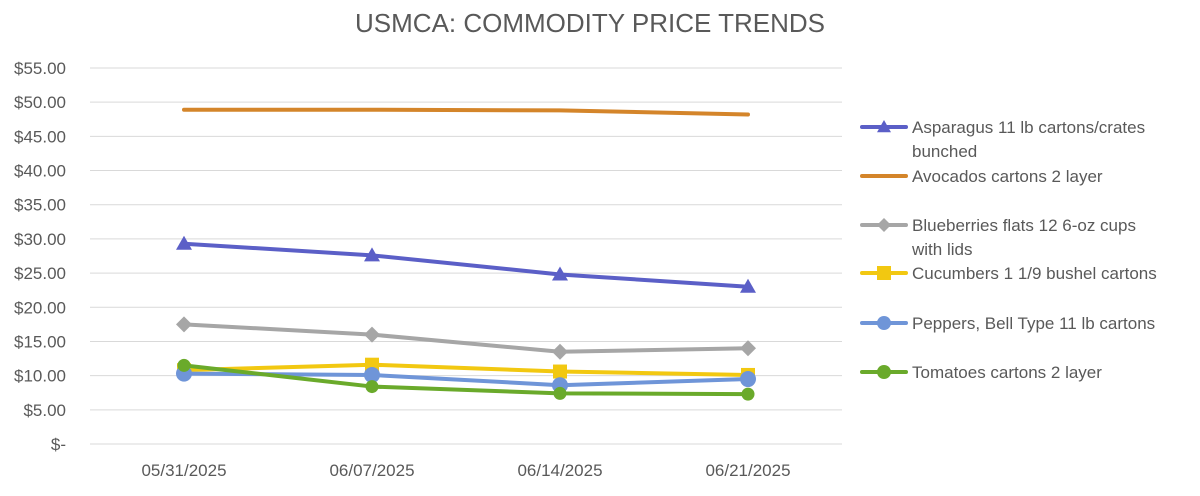 This screenshot has width=1200, height=496. What do you see at coordinates (183, 470) in the screenshot?
I see `x-tick-label: 05/31/2025` at bounding box center [183, 470].